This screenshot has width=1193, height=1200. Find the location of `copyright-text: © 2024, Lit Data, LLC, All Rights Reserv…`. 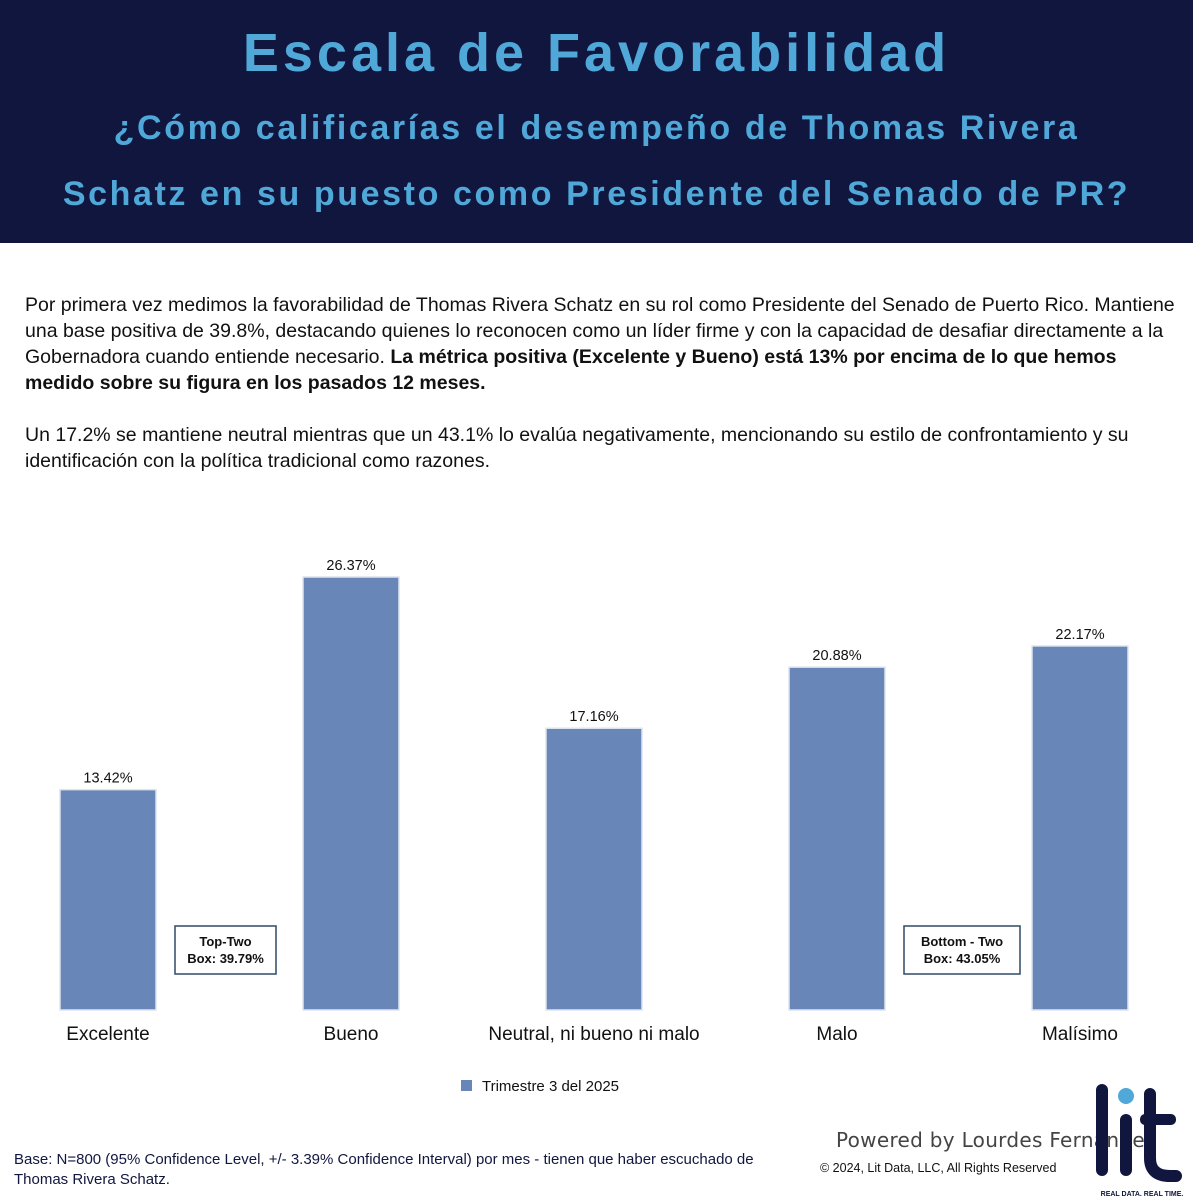

copyright-text: © 2024, Lit Data, LLC, All Rights Reserv… is located at coordinates (938, 1168).